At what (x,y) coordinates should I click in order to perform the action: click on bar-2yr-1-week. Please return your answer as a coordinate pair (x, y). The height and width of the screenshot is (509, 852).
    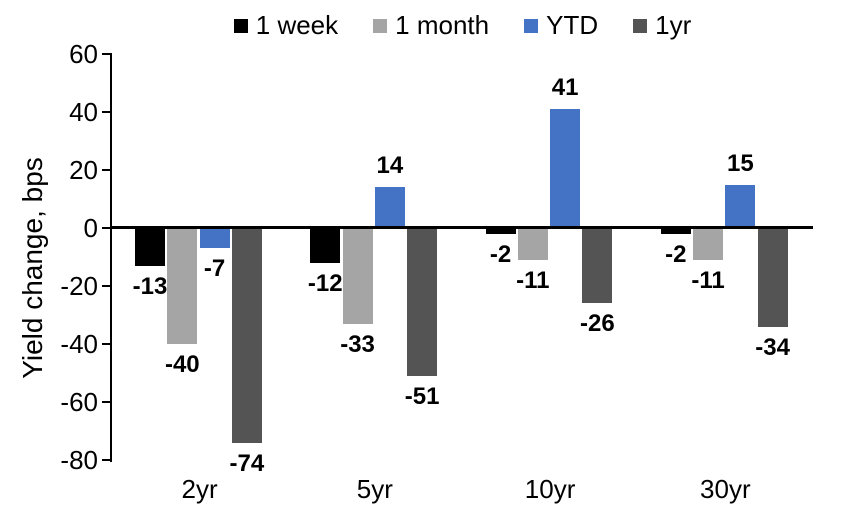
    Looking at the image, I should click on (150, 247).